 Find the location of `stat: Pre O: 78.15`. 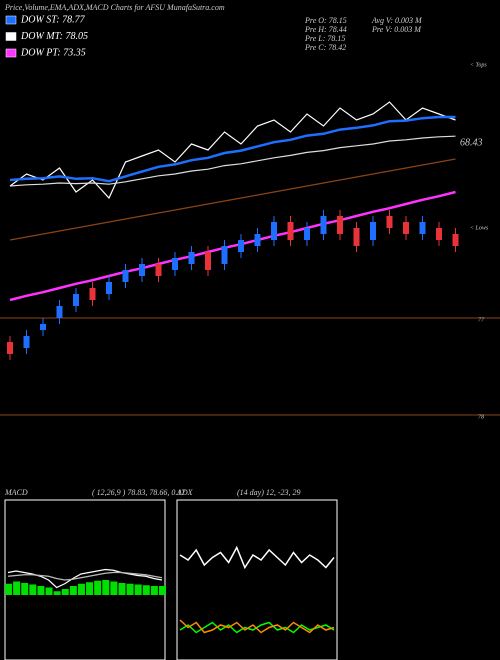

stat: Pre O: 78.15 is located at coordinates (325, 20).